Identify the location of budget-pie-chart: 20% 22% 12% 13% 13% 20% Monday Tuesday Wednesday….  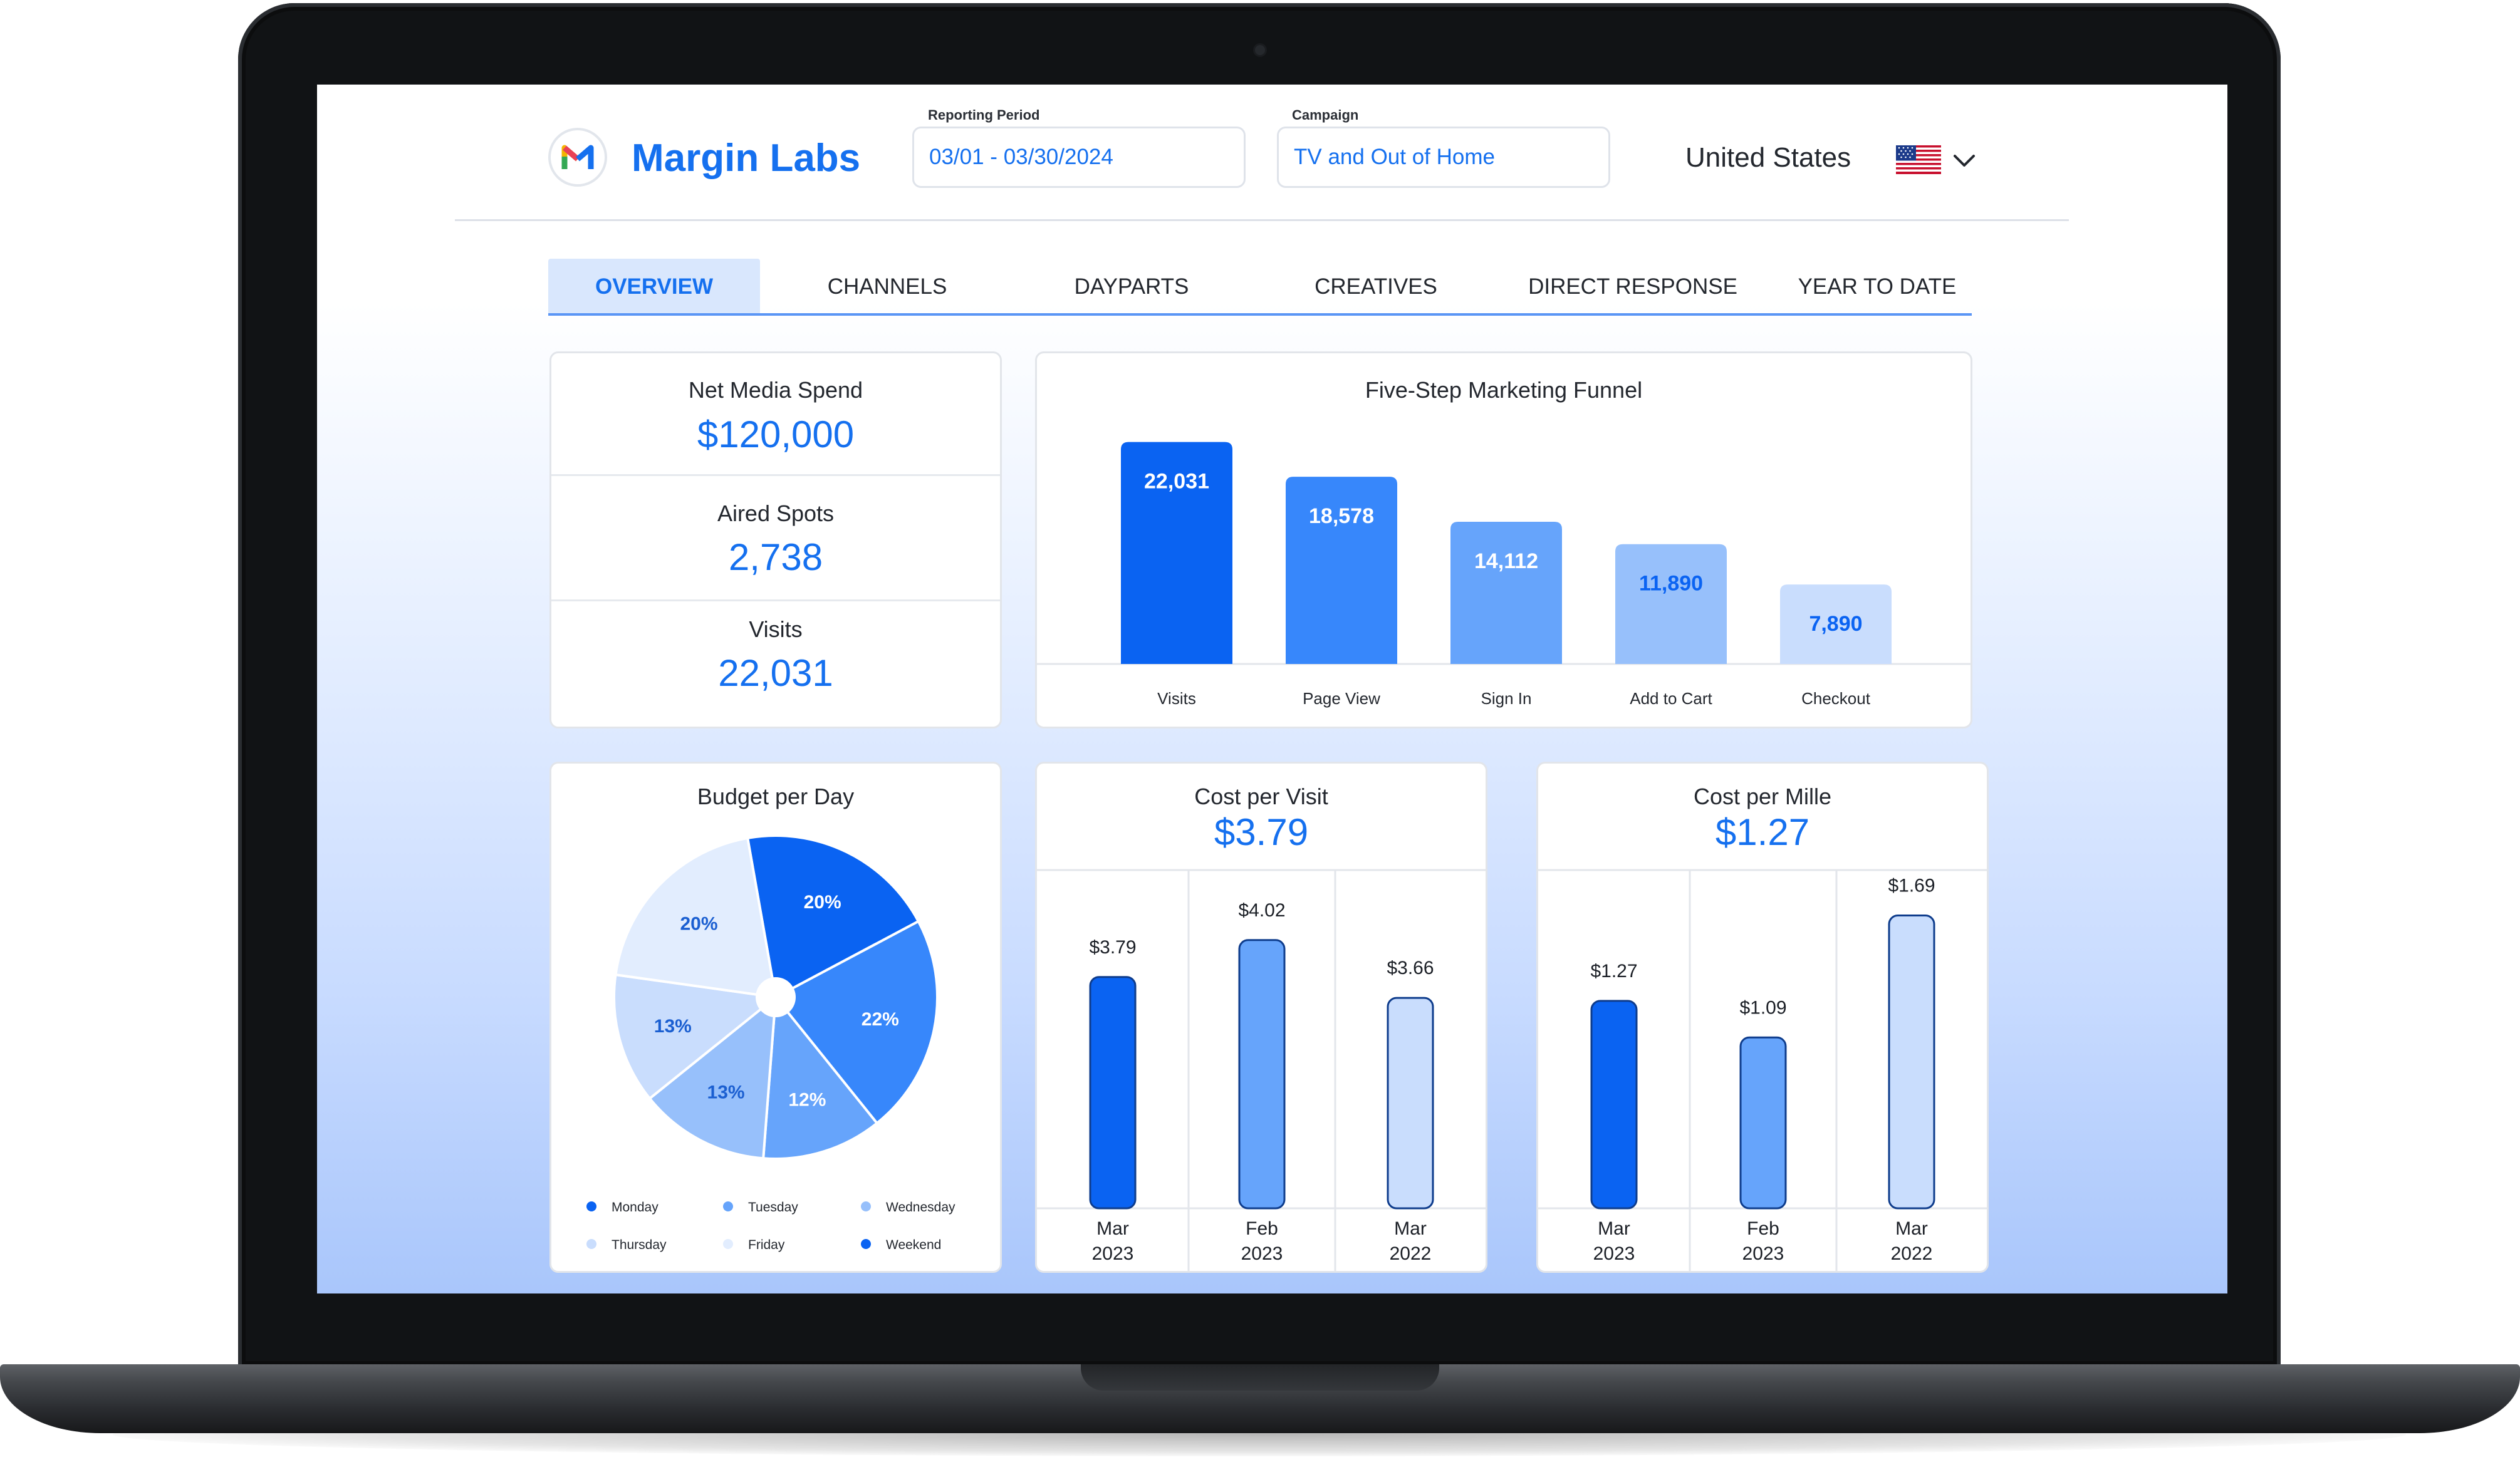
(771, 1043).